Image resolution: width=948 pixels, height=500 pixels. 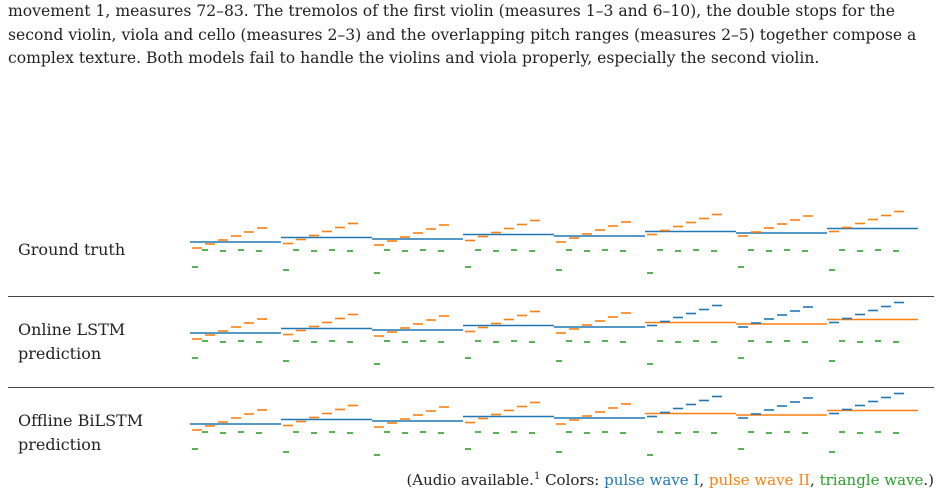 What do you see at coordinates (537, 476) in the screenshot?
I see `footnote-mark: 1` at bounding box center [537, 476].